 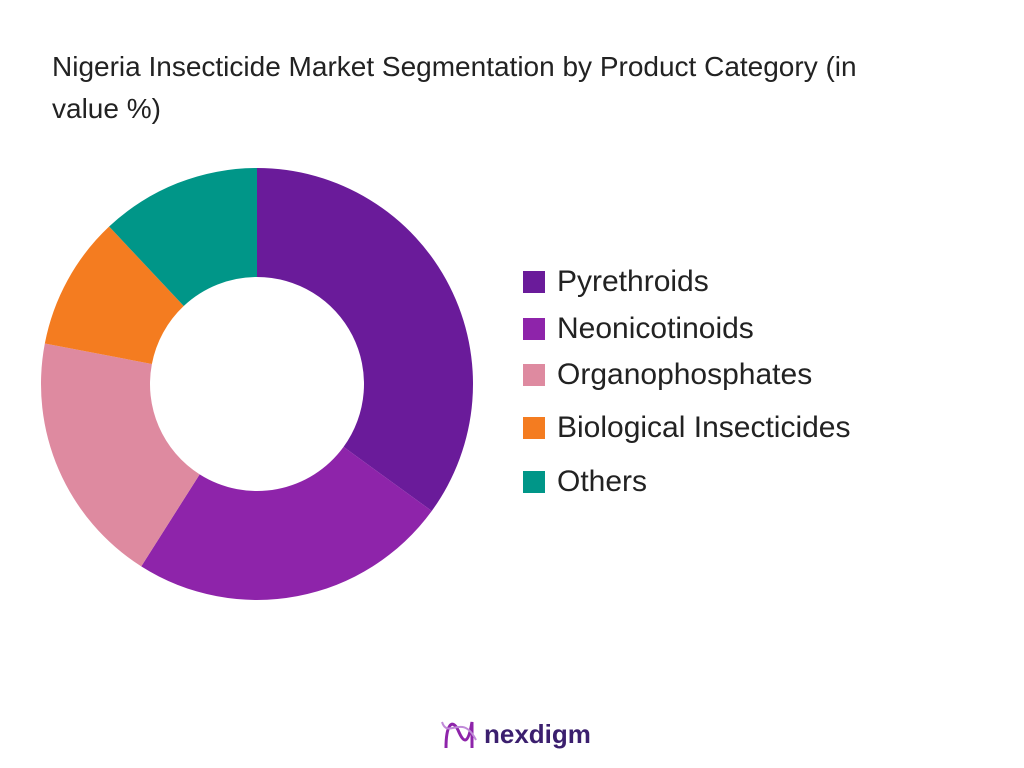 I want to click on legend-label: Organophosphates, so click(x=684, y=374).